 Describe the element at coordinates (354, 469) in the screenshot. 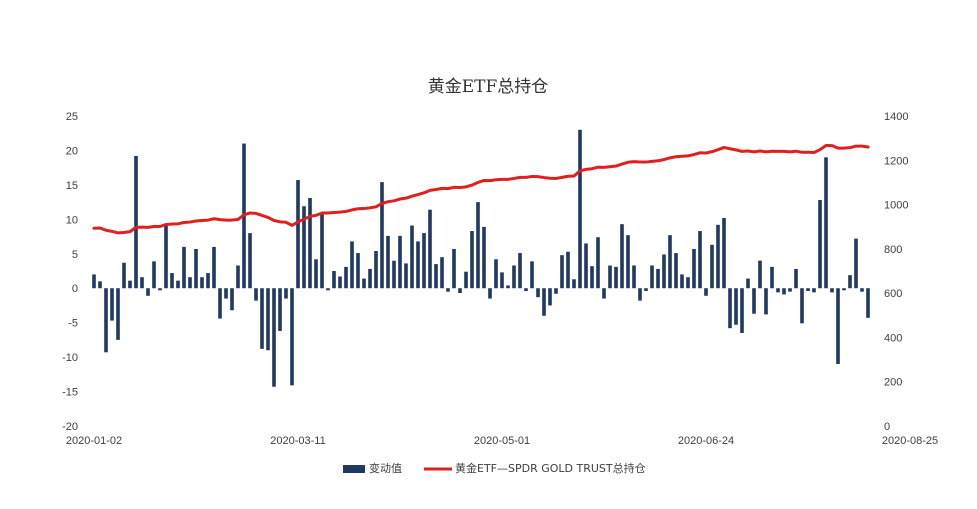

I see `legend-swatch-bars` at that location.